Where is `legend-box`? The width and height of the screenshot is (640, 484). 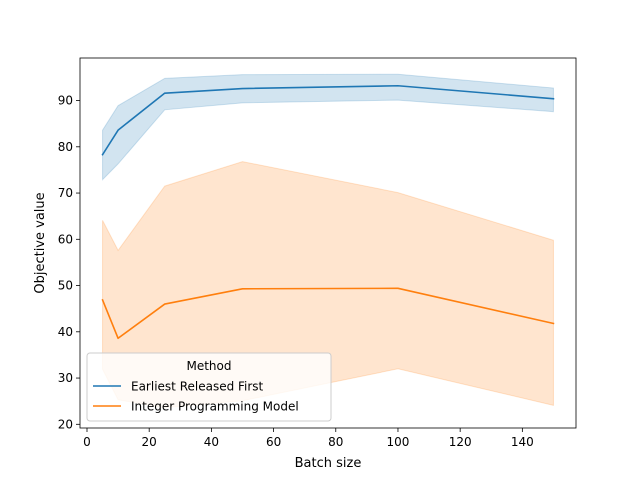 legend-box is located at coordinates (209, 387).